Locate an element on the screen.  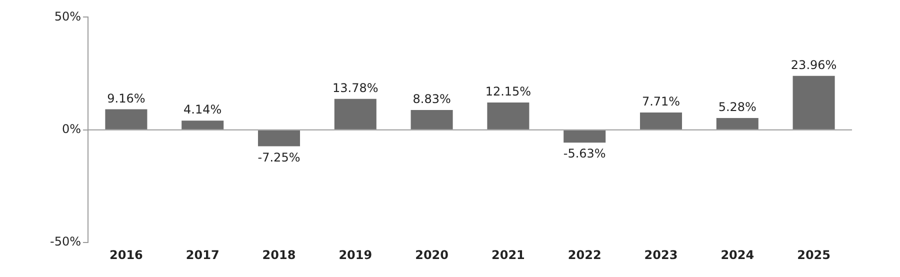
y-tick-label: 50% is located at coordinates (67, 16).